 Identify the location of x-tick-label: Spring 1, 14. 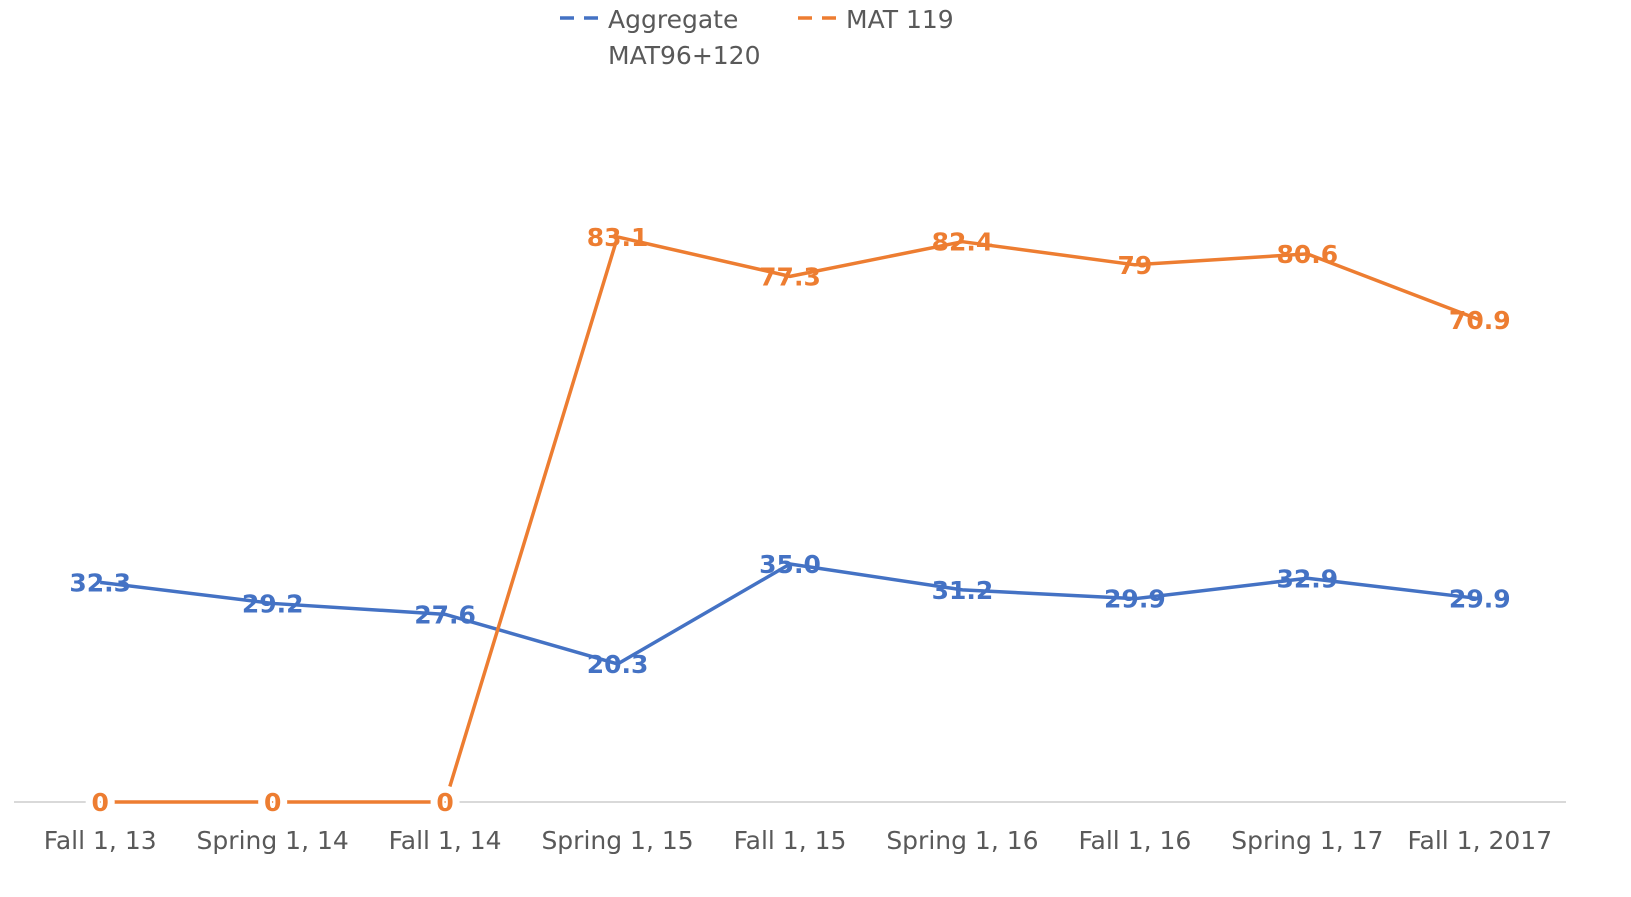
(273, 840).